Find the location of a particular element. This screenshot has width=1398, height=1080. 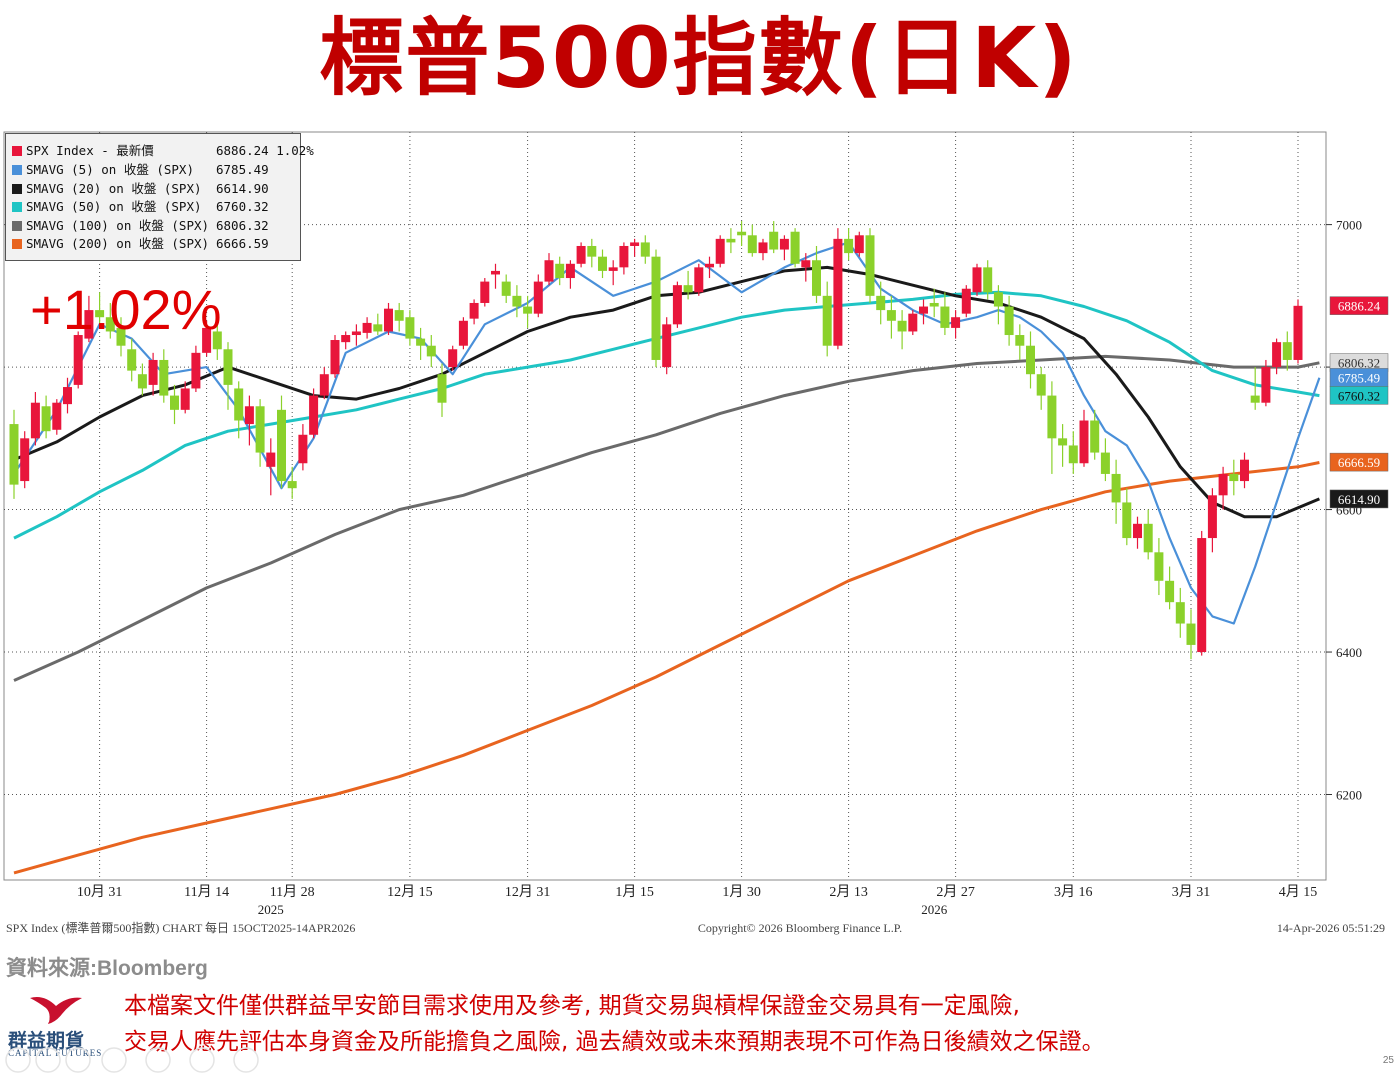

x-year-label: 2025 is located at coordinates (271, 909).